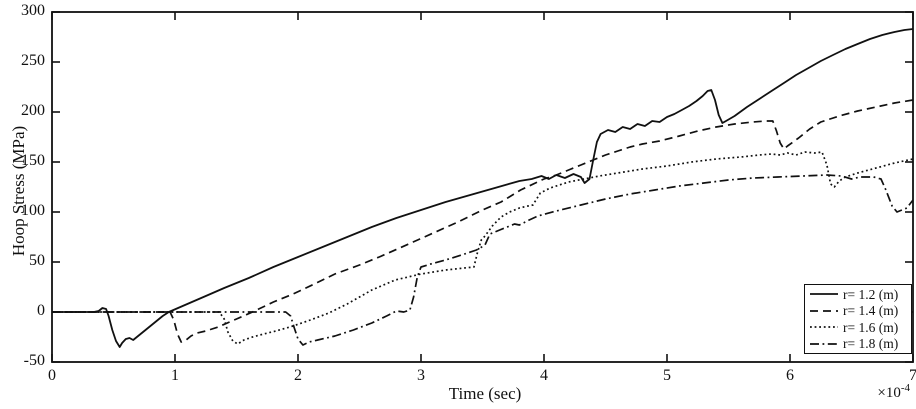 Image resolution: width=916 pixels, height=409 pixels. Describe the element at coordinates (824, 294) in the screenshot. I see `legend-line-sample-solid` at that location.